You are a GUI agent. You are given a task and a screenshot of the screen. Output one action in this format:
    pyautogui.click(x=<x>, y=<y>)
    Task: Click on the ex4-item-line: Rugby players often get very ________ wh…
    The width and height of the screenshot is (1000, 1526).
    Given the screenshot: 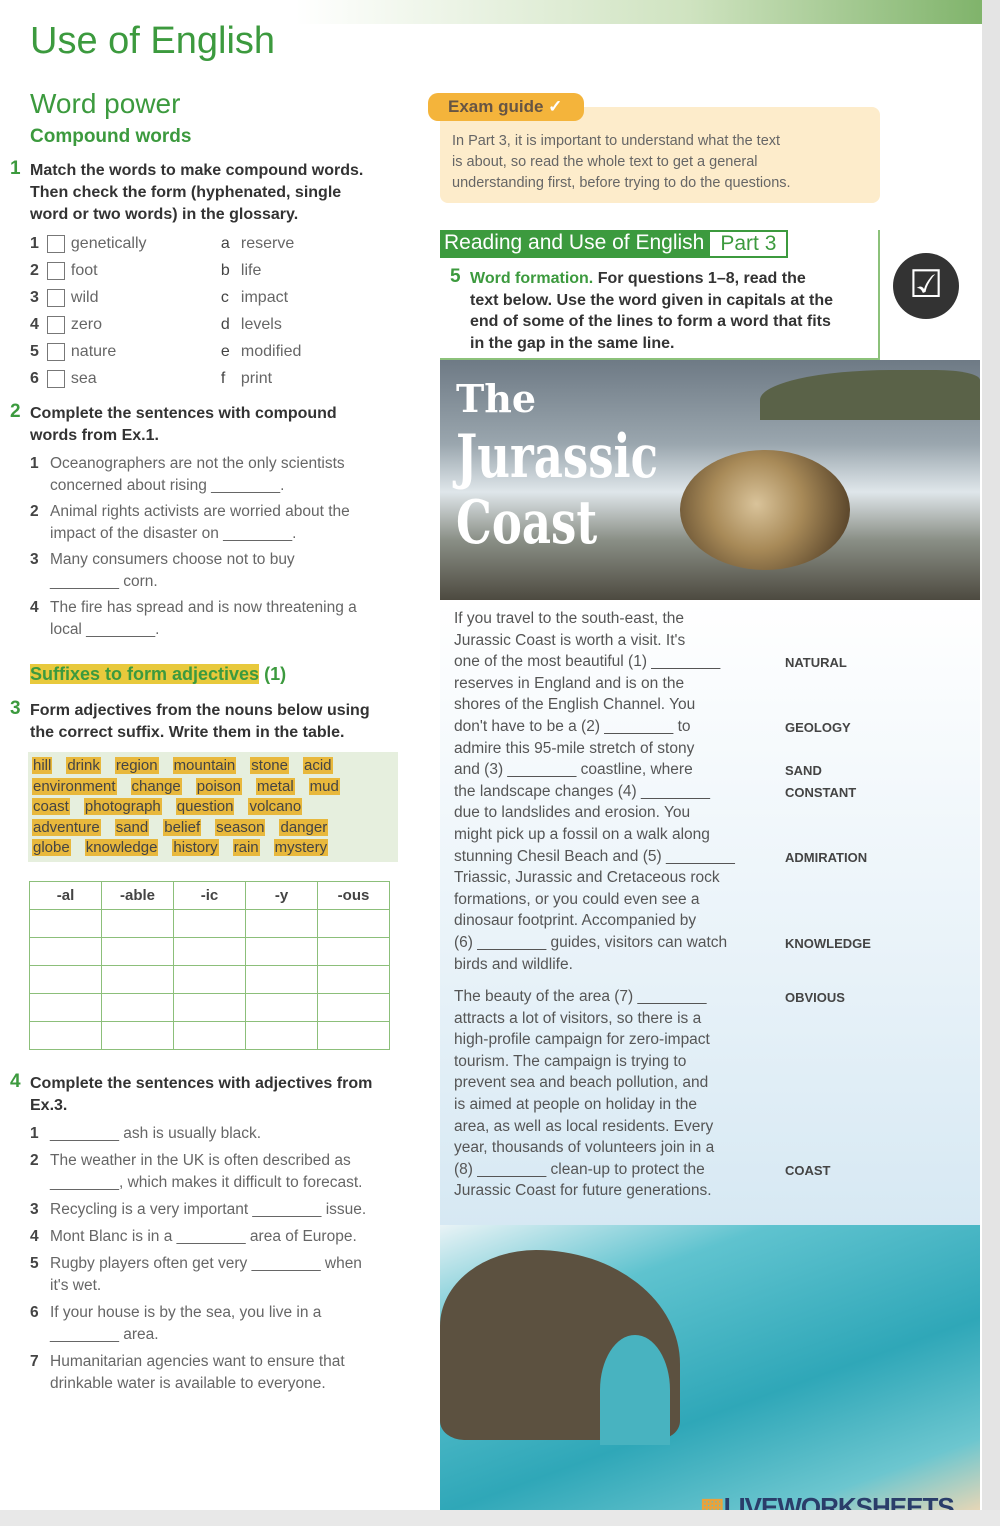 What is the action you would take?
    pyautogui.click(x=206, y=1263)
    